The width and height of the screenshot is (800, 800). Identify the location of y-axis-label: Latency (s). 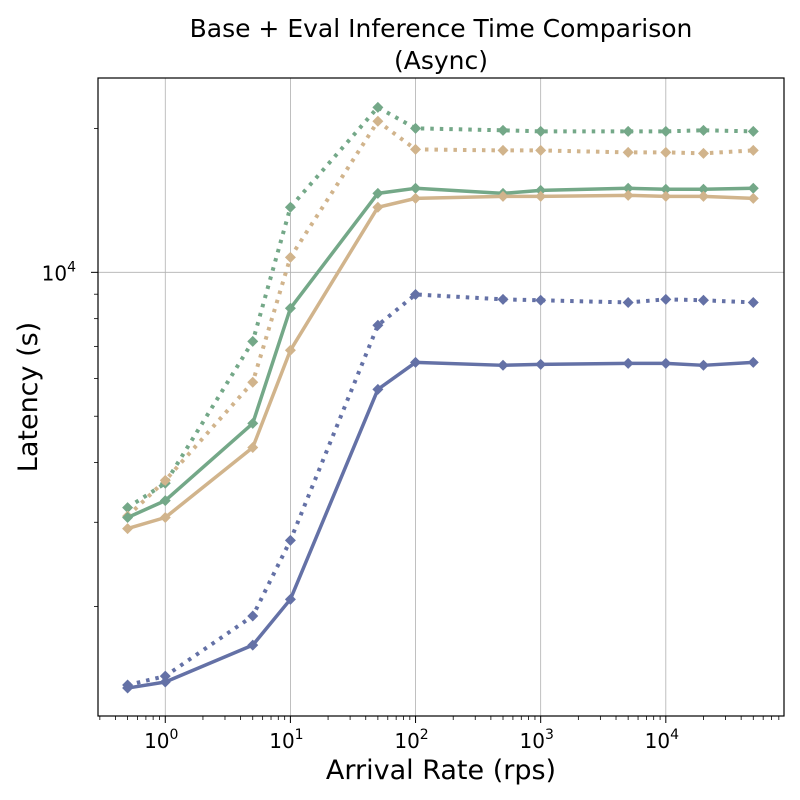
(28, 397).